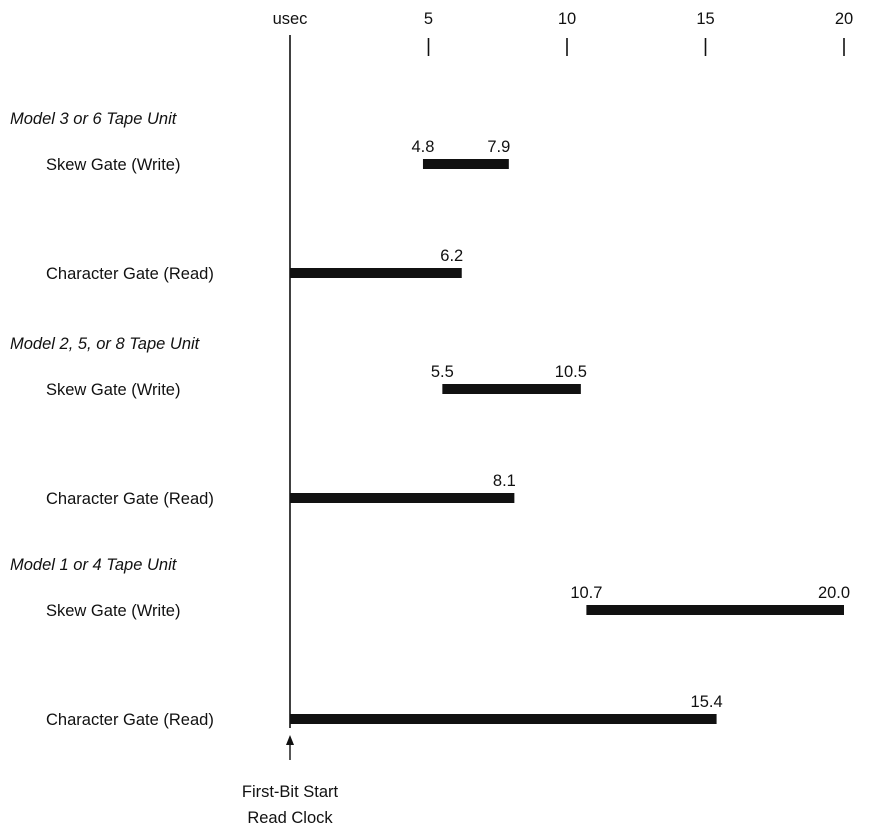 This screenshot has width=869, height=831. Describe the element at coordinates (130, 274) in the screenshot. I see `row-label-0-1: Character Gate (Read)` at that location.